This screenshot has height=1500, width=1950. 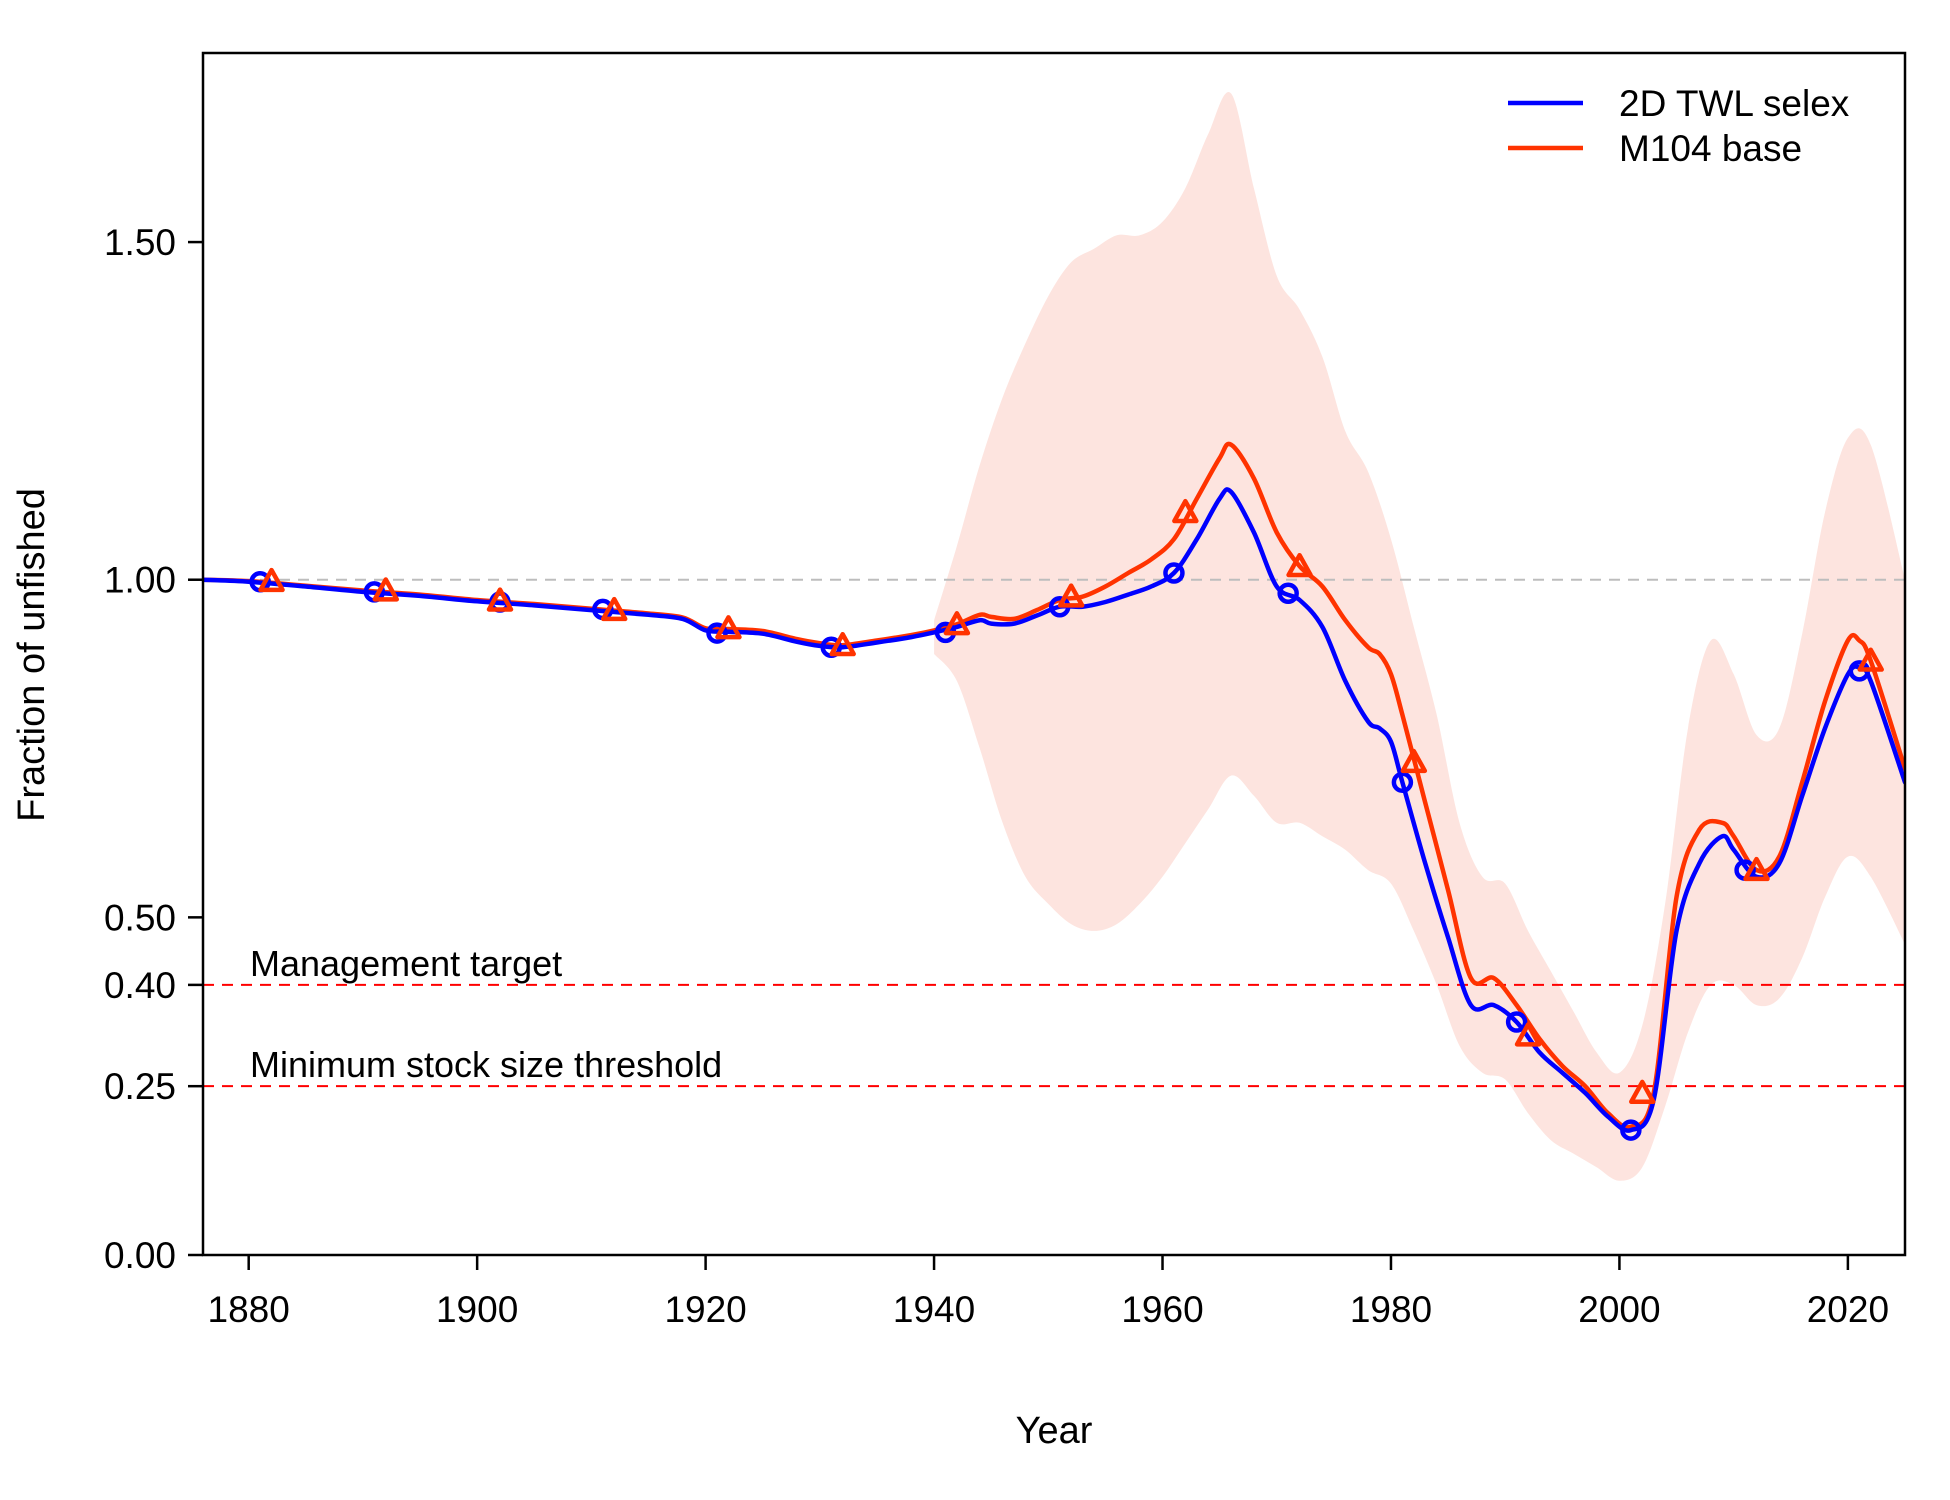 What do you see at coordinates (32, 655) in the screenshot?
I see `y-axis-label: Fraction of unfished` at bounding box center [32, 655].